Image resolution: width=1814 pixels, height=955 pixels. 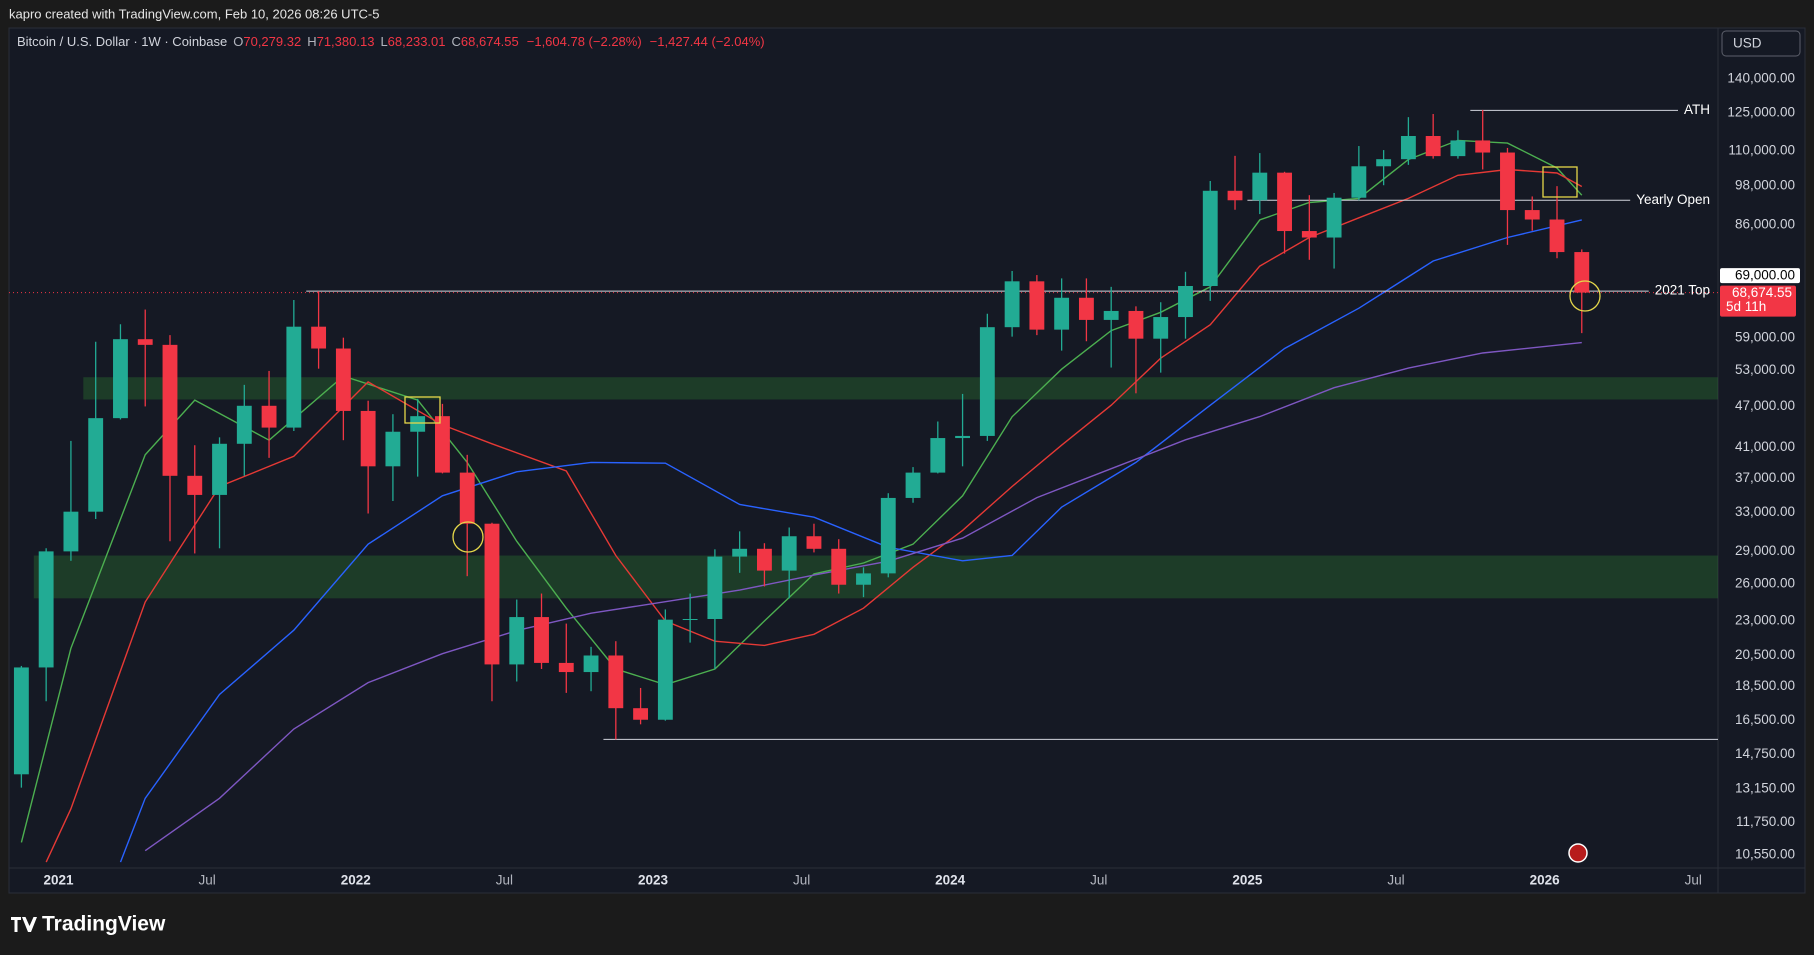 What do you see at coordinates (417, 41) in the screenshot?
I see `ohlc-value: 68,233.01` at bounding box center [417, 41].